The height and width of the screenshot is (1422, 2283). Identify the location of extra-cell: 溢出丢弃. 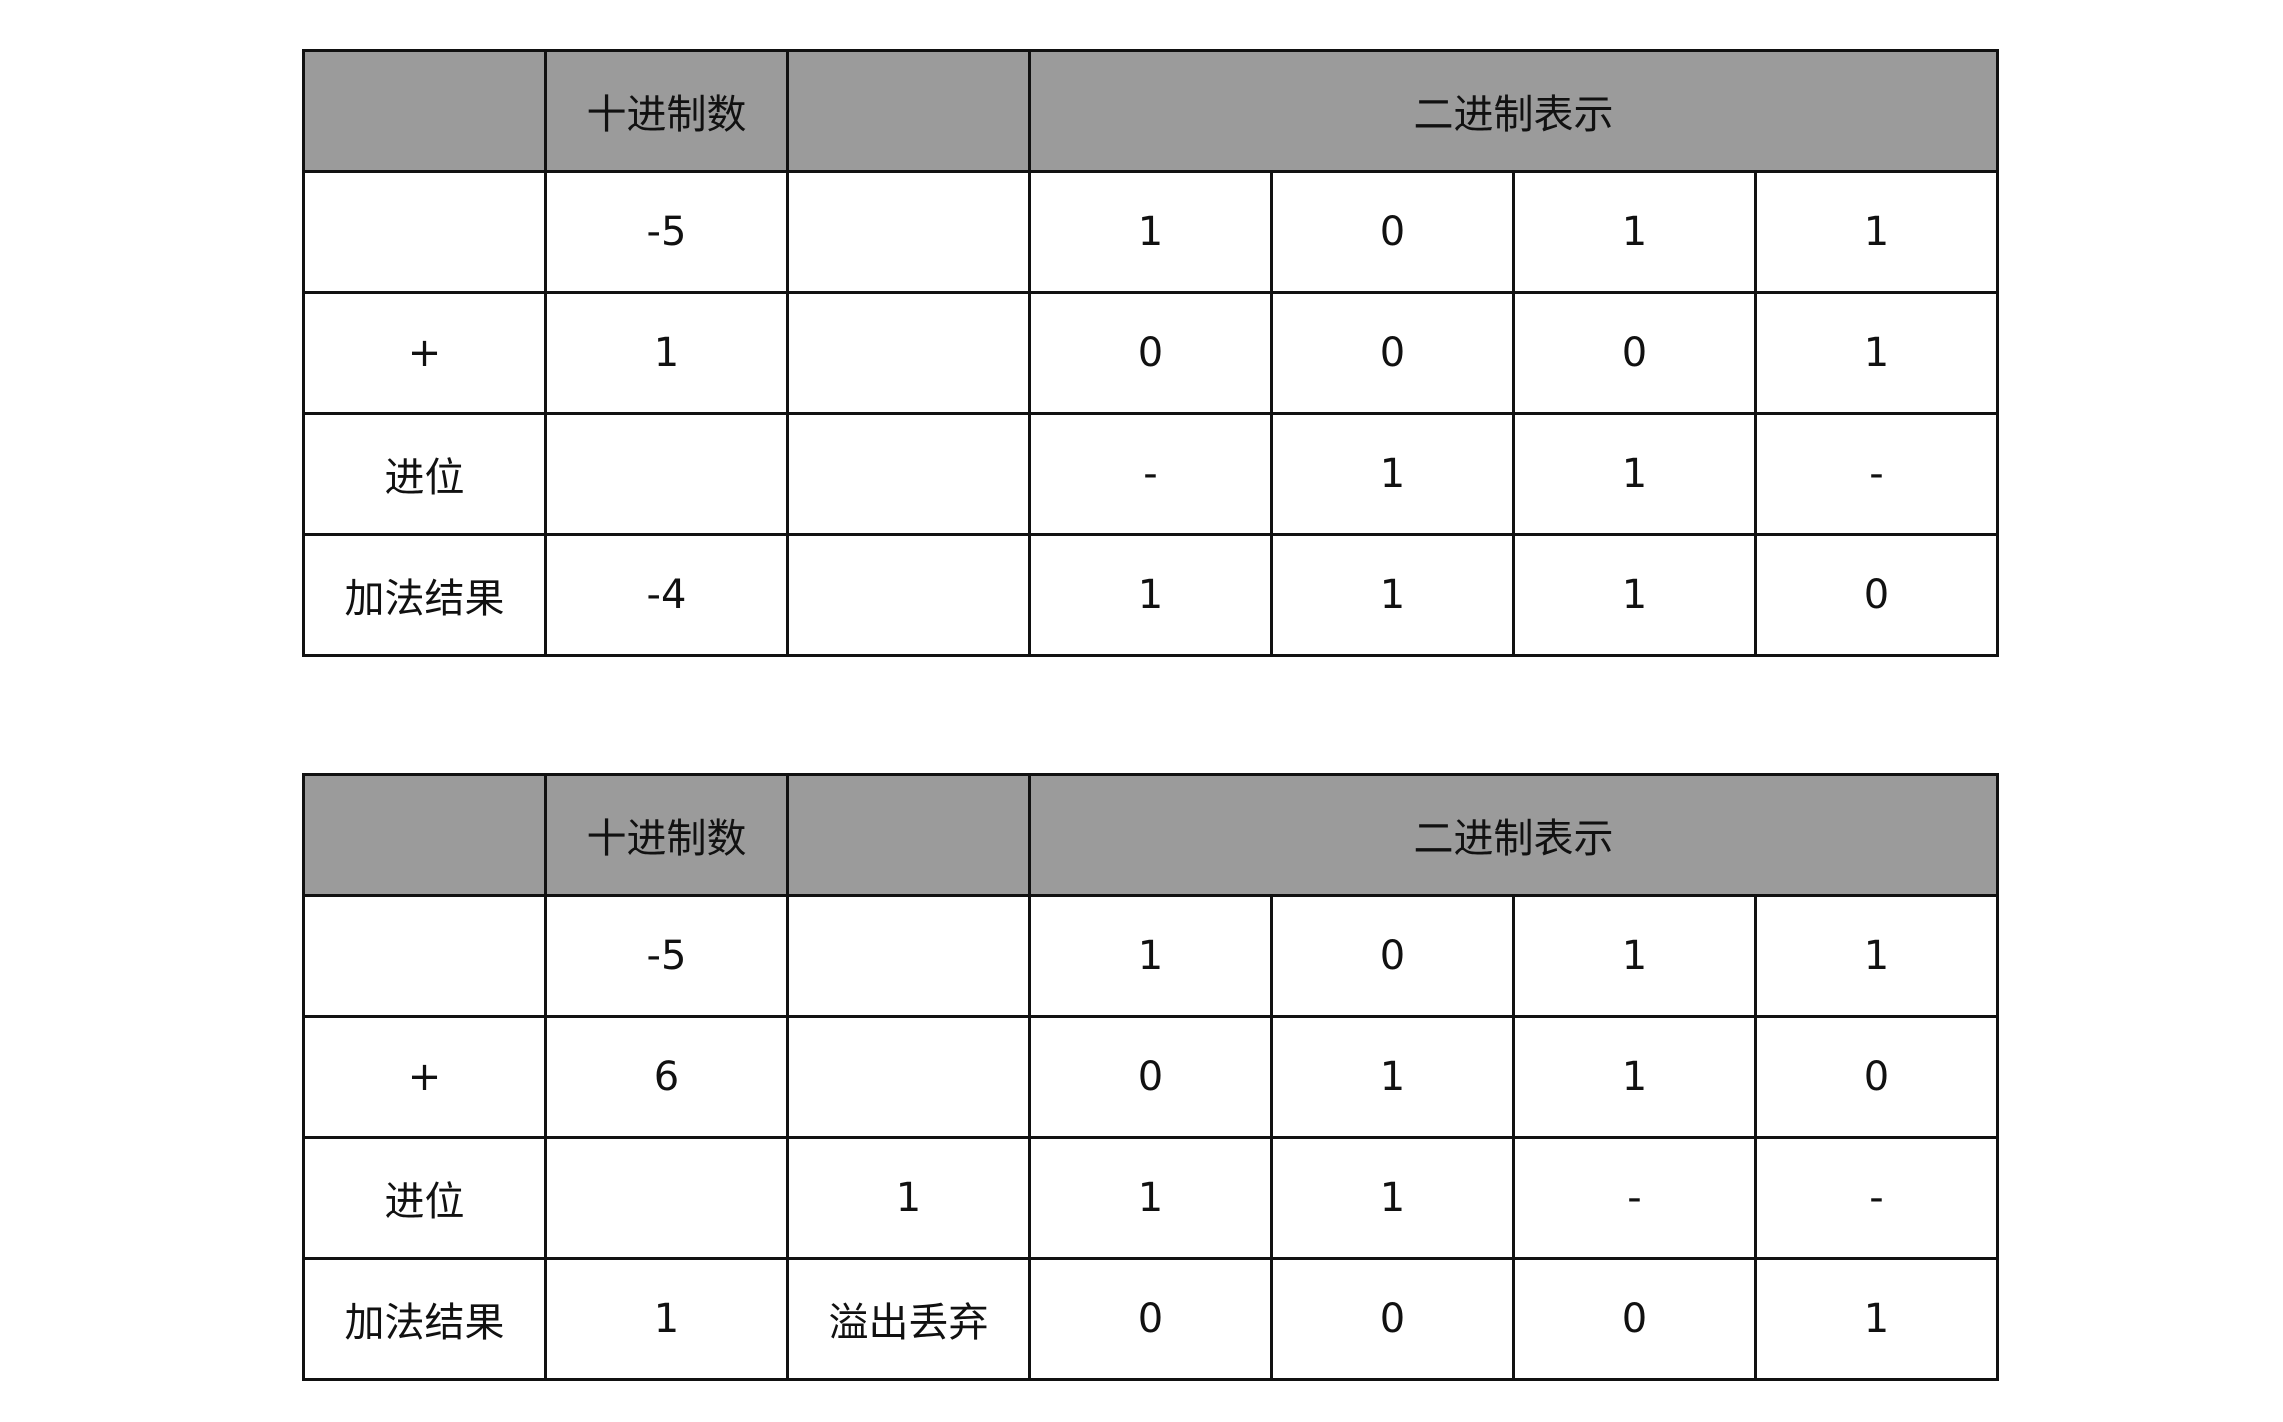
(908, 1319).